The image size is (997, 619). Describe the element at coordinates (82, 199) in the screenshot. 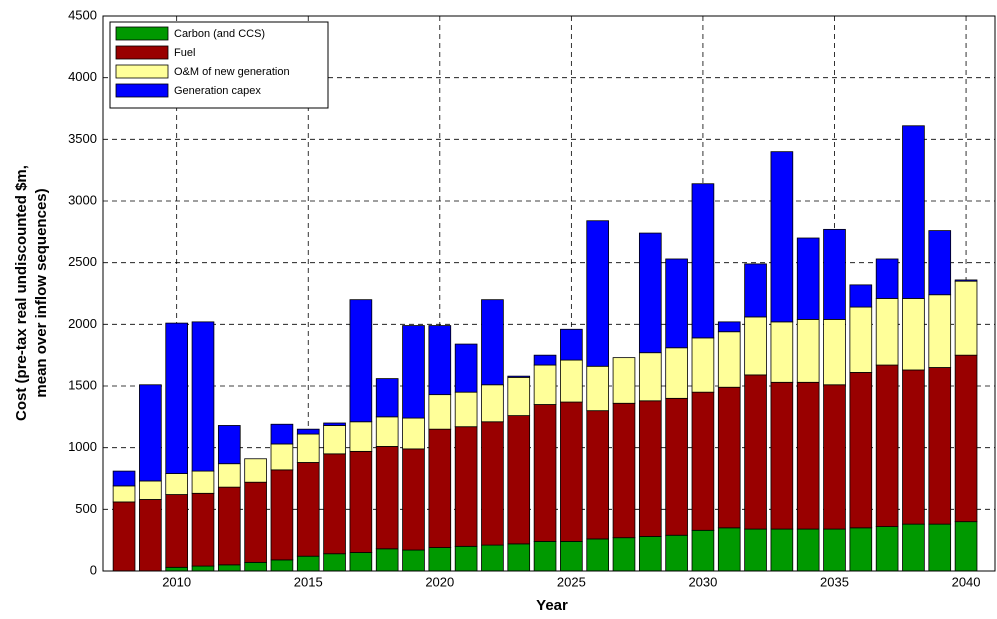

I see `y-tick-label: 3000` at that location.